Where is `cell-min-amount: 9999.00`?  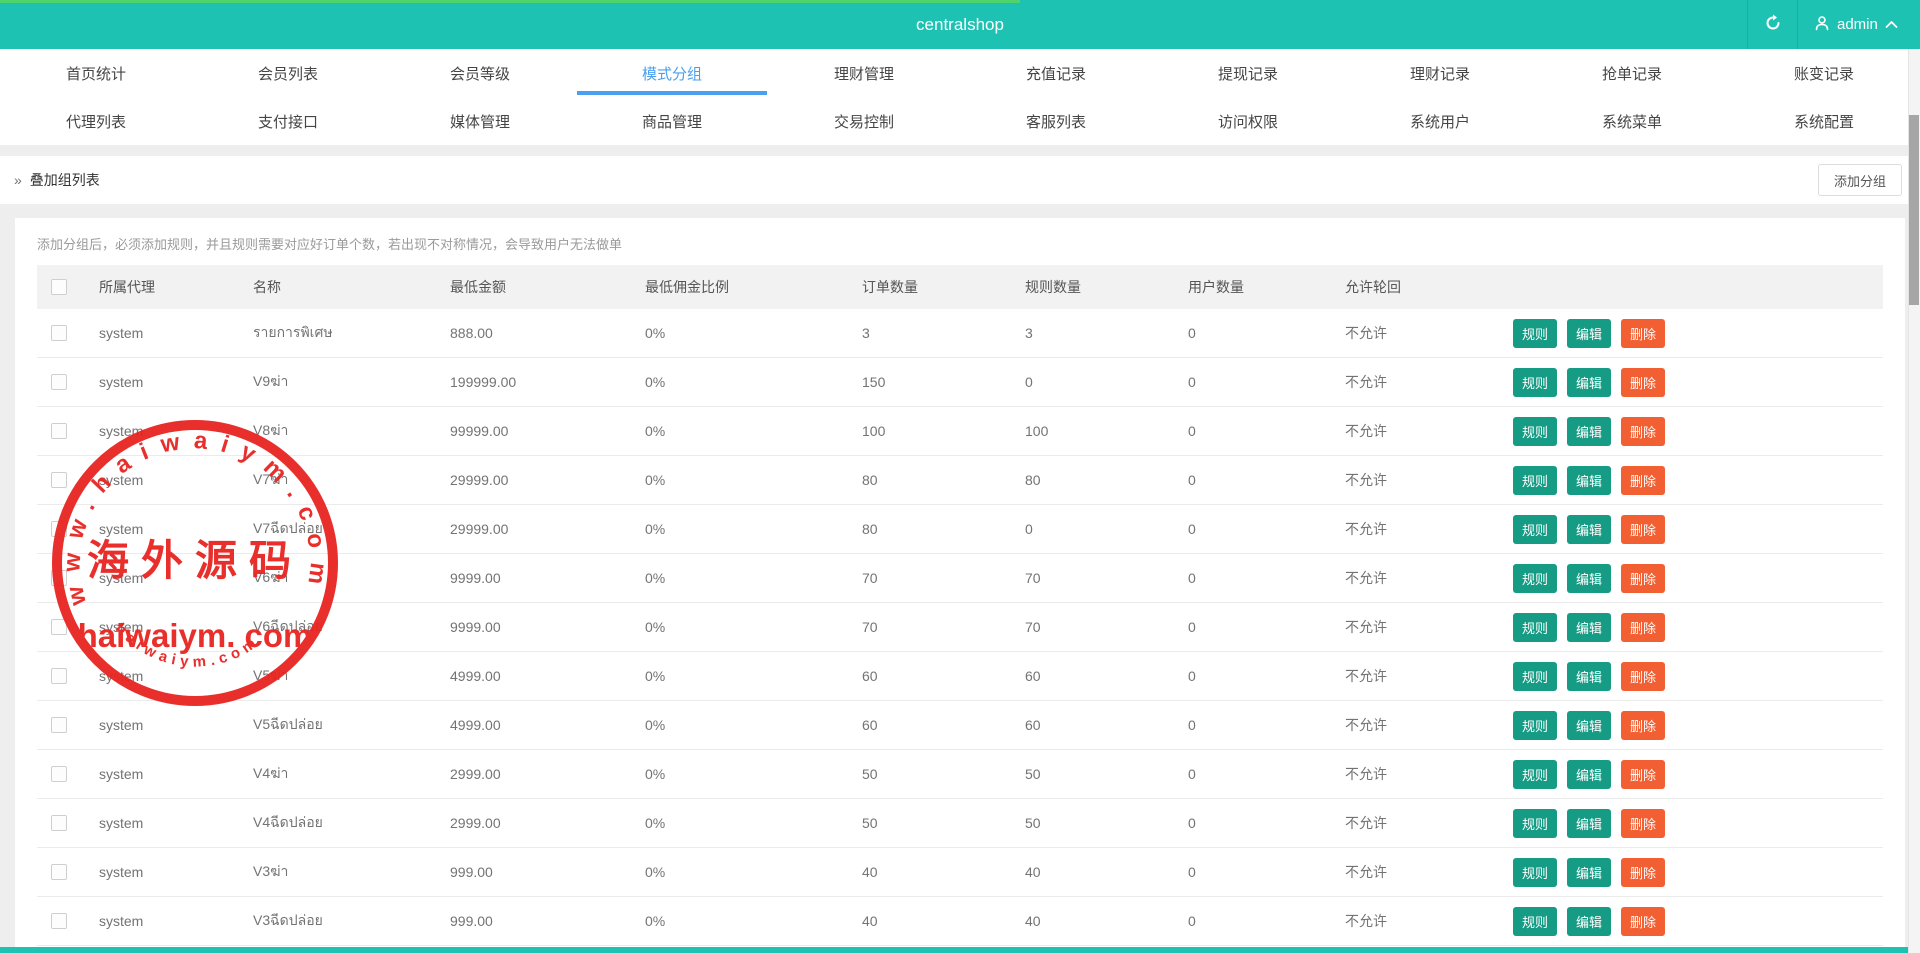 cell-min-amount: 9999.00 is located at coordinates (475, 578).